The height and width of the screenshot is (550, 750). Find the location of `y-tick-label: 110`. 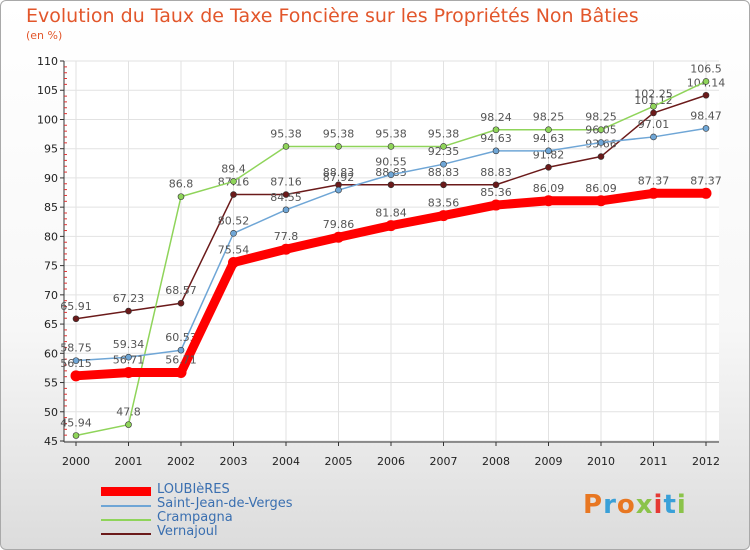

y-tick-label: 110 is located at coordinates (47, 61).